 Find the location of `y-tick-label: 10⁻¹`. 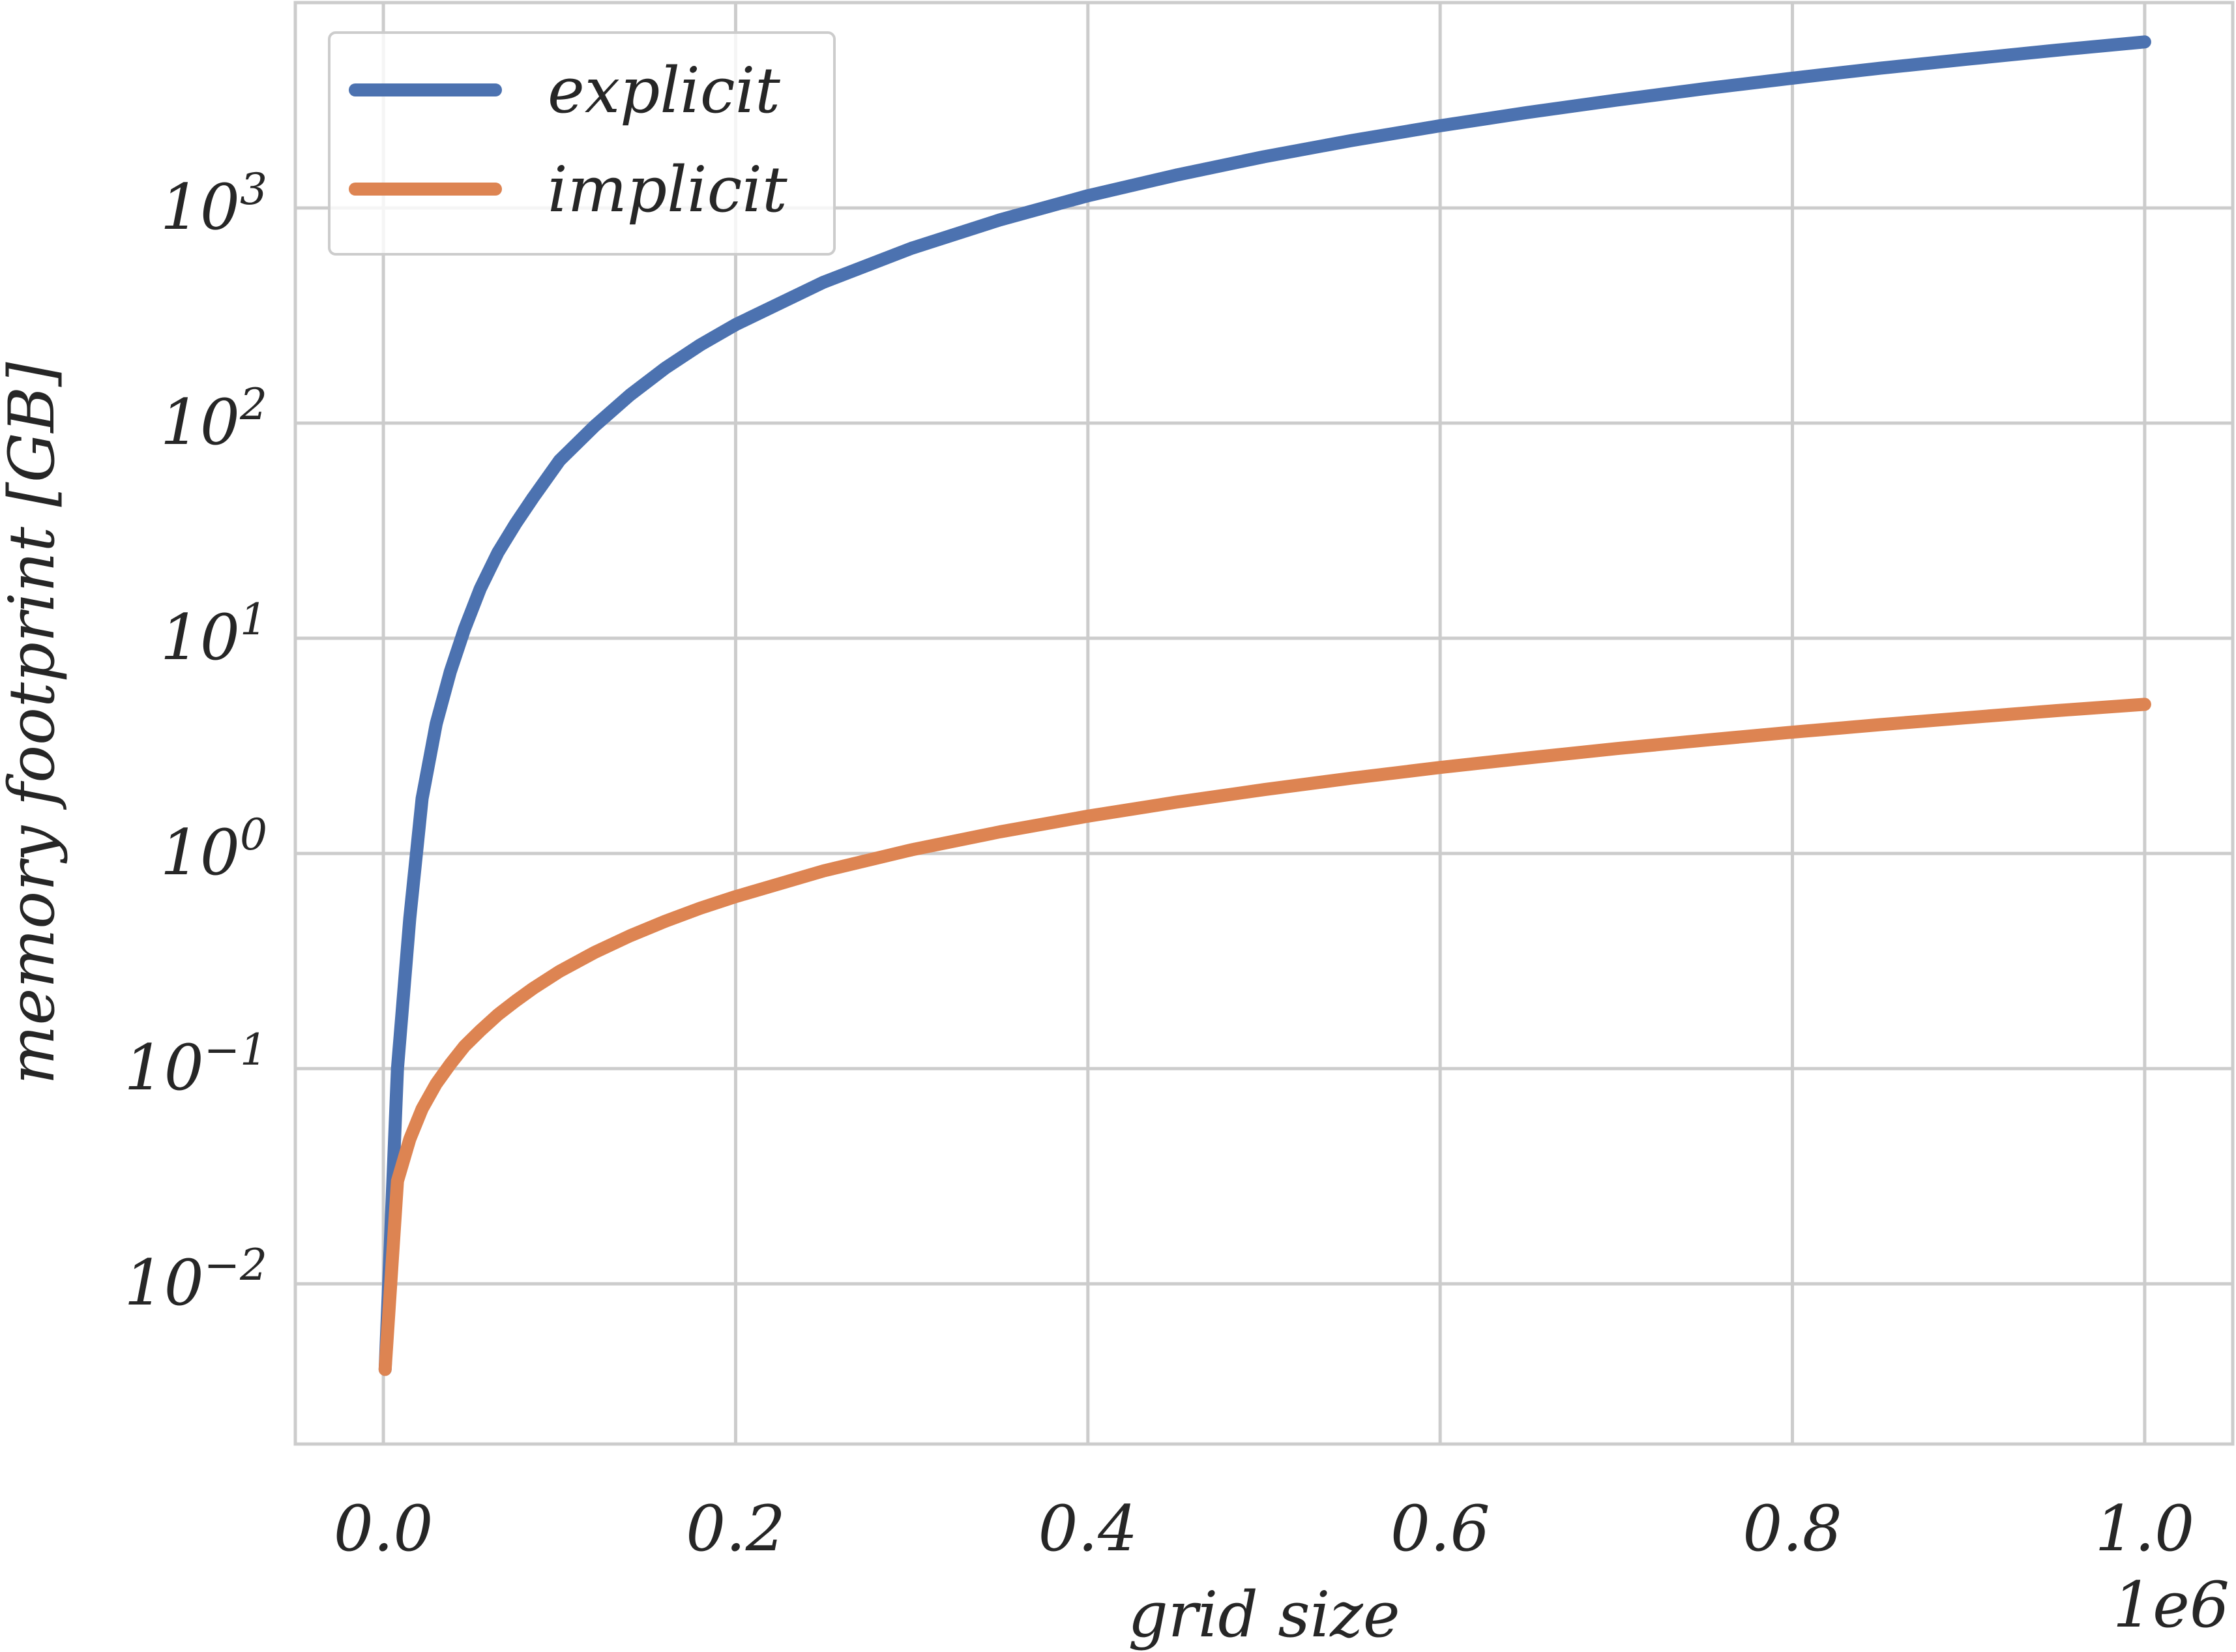

y-tick-label: 10⁻¹ is located at coordinates (196, 1064).